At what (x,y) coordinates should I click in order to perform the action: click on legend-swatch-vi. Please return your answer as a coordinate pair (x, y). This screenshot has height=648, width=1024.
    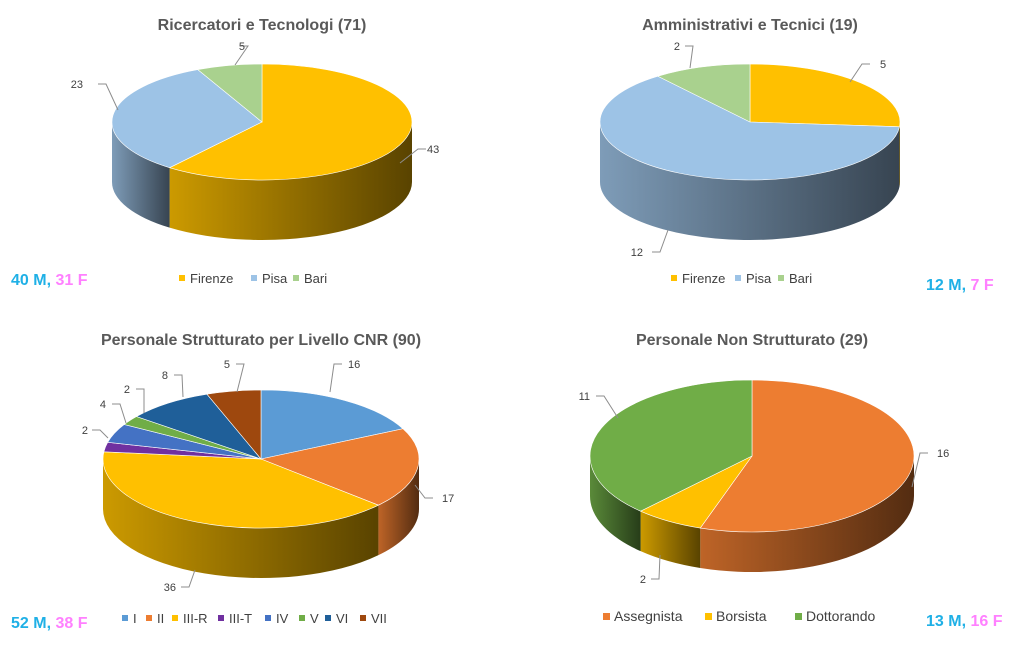
    Looking at the image, I should click on (328, 618).